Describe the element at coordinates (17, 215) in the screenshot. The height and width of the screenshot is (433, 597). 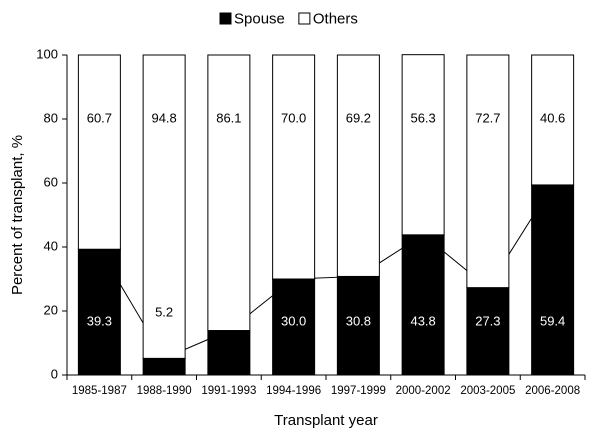
I see `y-axis-title: Percent of transplant, %` at that location.